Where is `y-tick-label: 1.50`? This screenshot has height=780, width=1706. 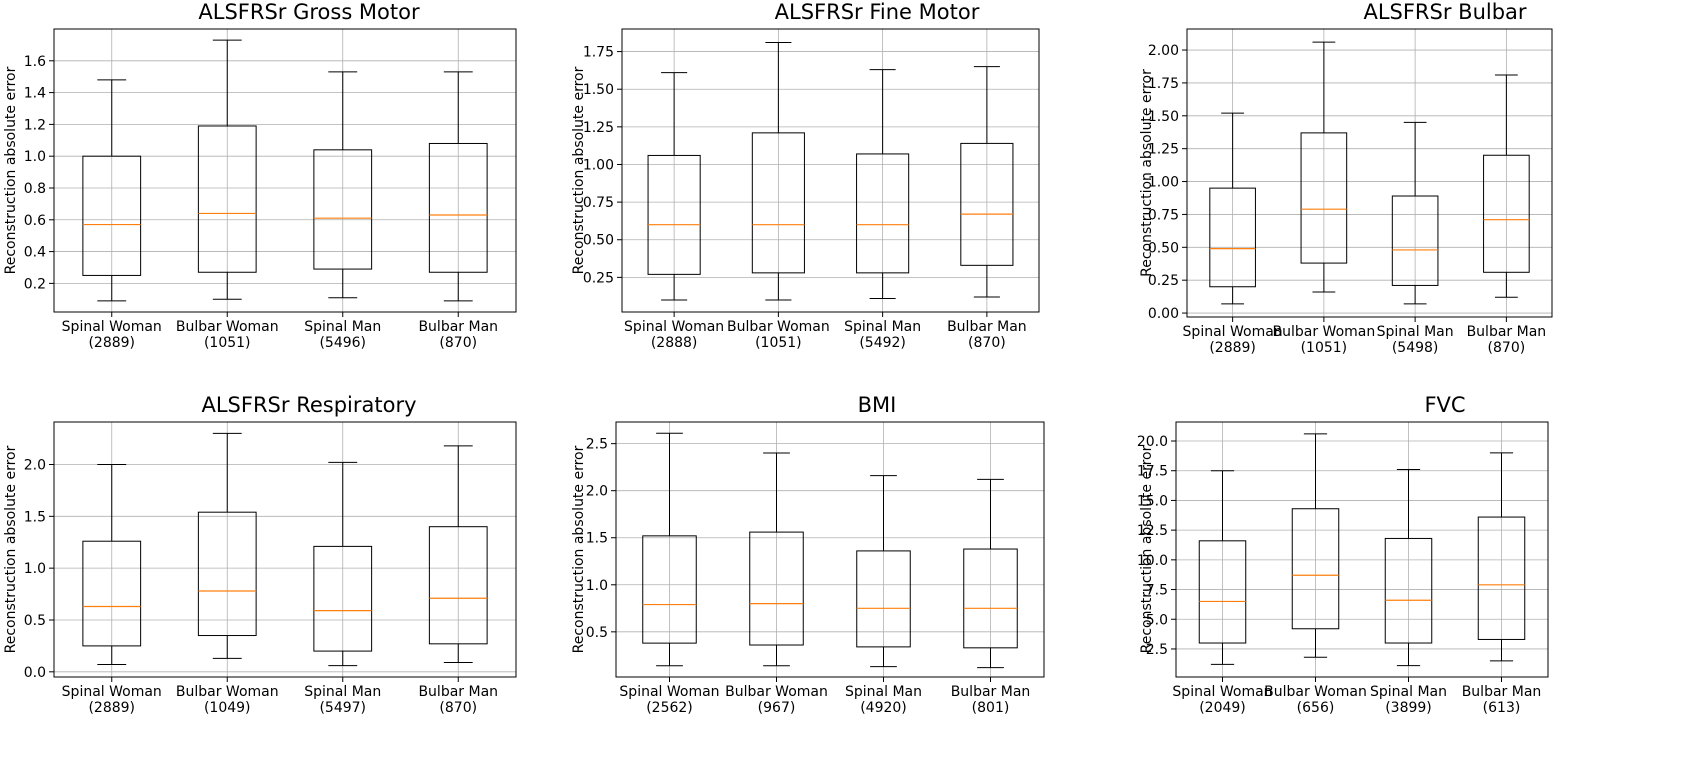
y-tick-label: 1.50 is located at coordinates (598, 90).